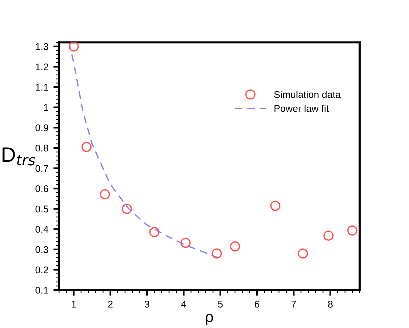 The height and width of the screenshot is (328, 409). What do you see at coordinates (330, 304) in the screenshot?
I see `x-tick-label: 8` at bounding box center [330, 304].